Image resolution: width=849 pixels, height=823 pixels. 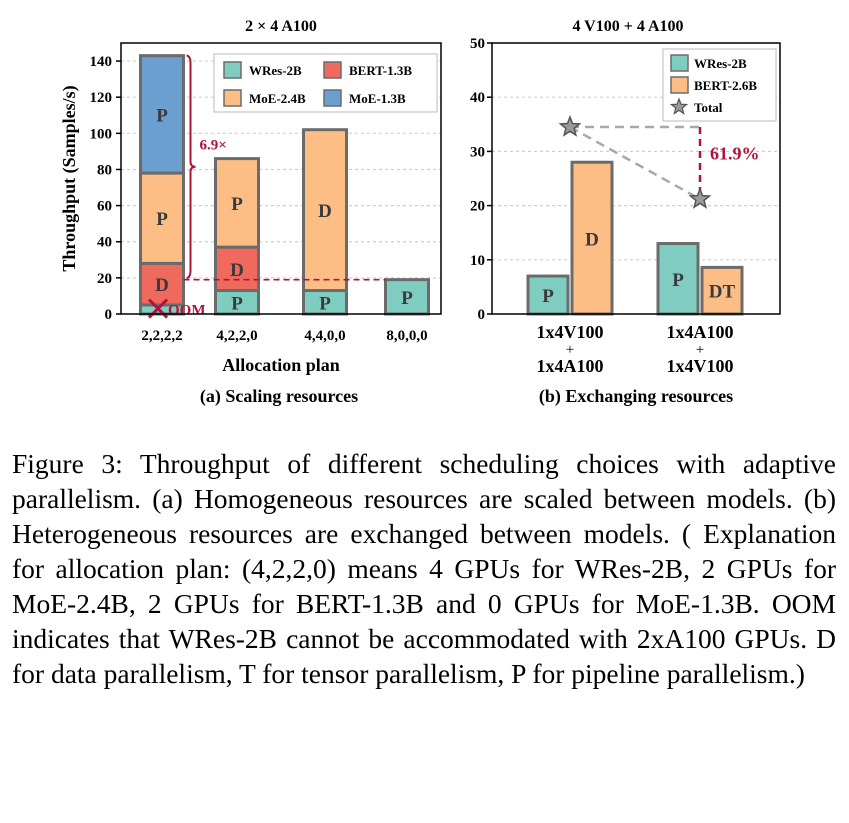 I want to click on b-ytick-label: 40, so click(x=477, y=98).